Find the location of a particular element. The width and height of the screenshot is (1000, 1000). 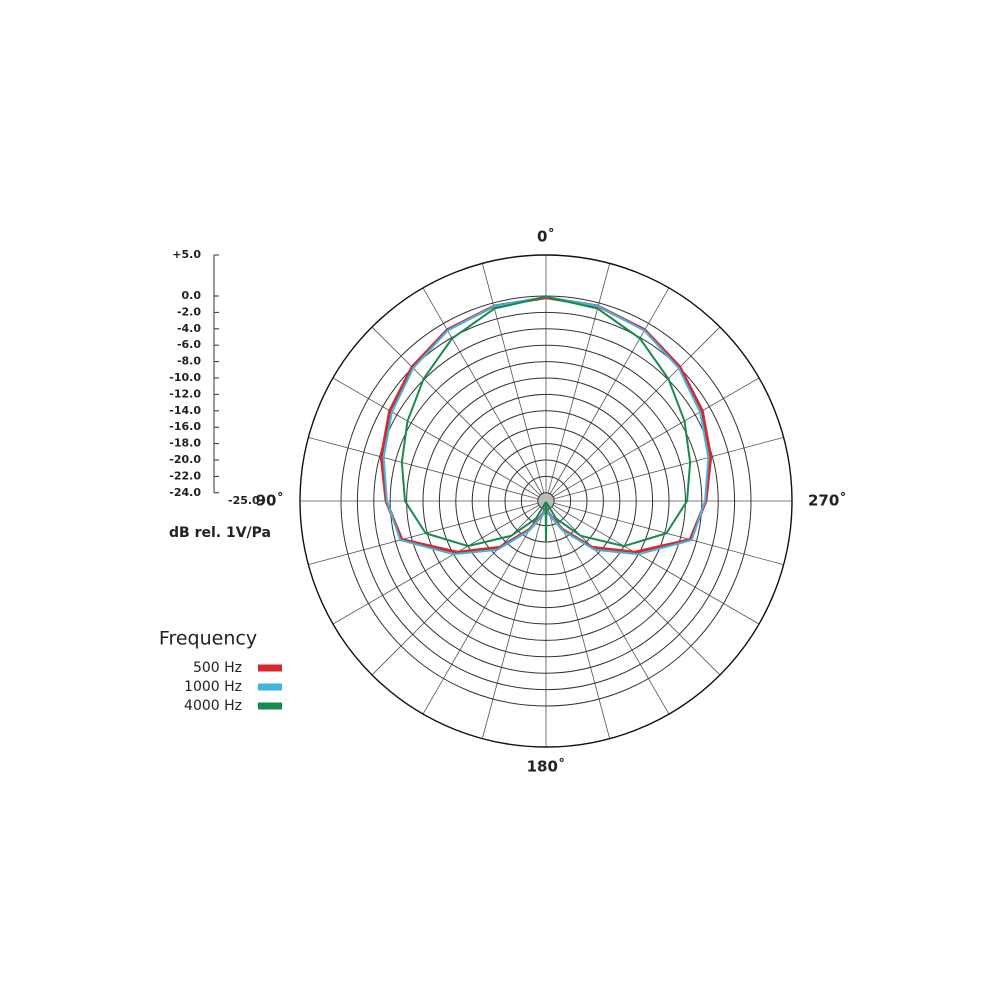

y-tick-label: -18.0 is located at coordinates (185, 443).